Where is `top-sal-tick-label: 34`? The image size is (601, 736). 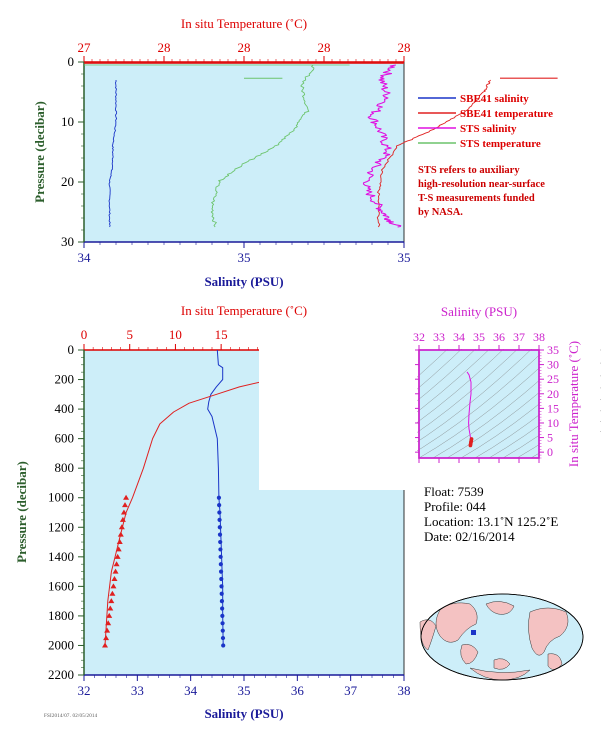
top-sal-tick-label: 34 is located at coordinates (85, 257).